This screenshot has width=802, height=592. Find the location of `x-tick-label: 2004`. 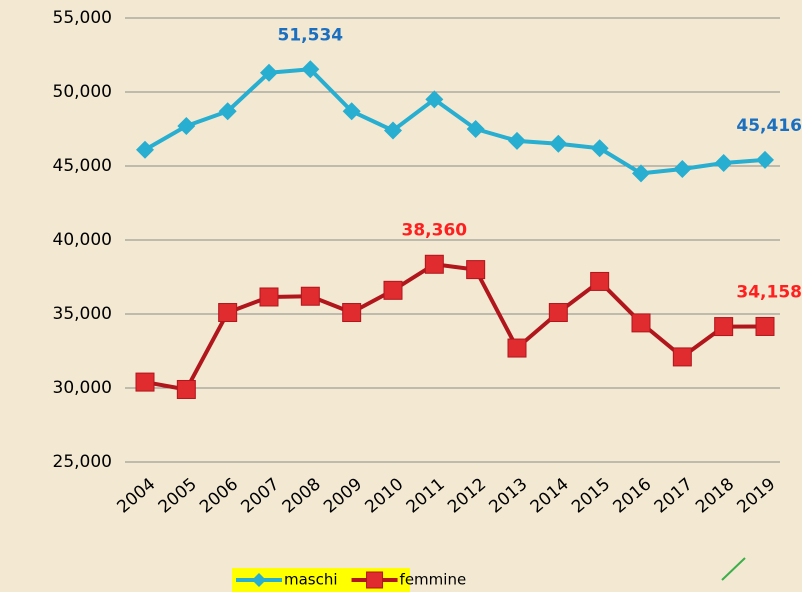

x-tick-label: 2004 is located at coordinates (136, 495).